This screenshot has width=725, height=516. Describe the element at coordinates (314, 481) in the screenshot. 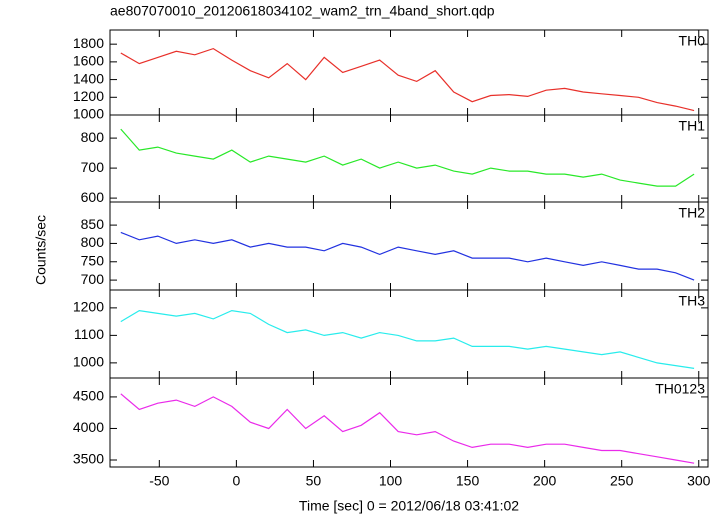

I see `x-tick-label: 50` at that location.